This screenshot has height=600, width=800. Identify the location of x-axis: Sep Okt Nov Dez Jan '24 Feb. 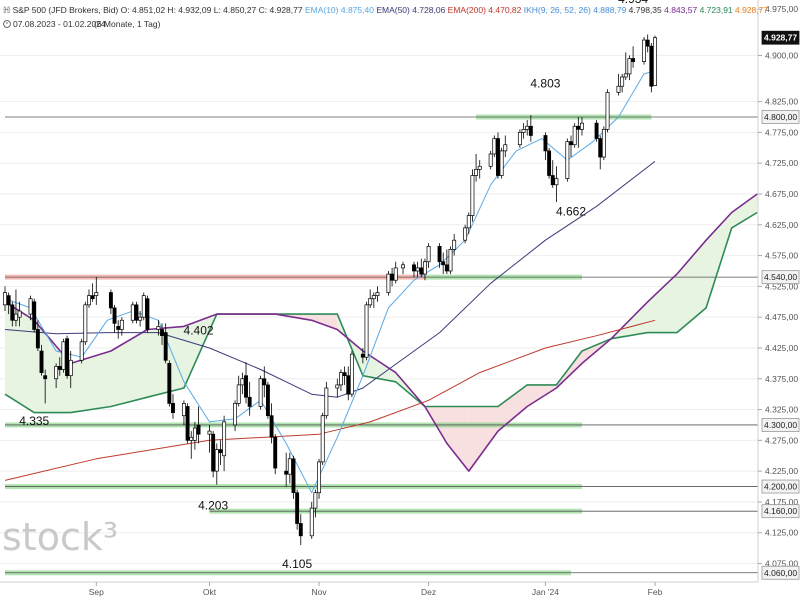
(376, 589).